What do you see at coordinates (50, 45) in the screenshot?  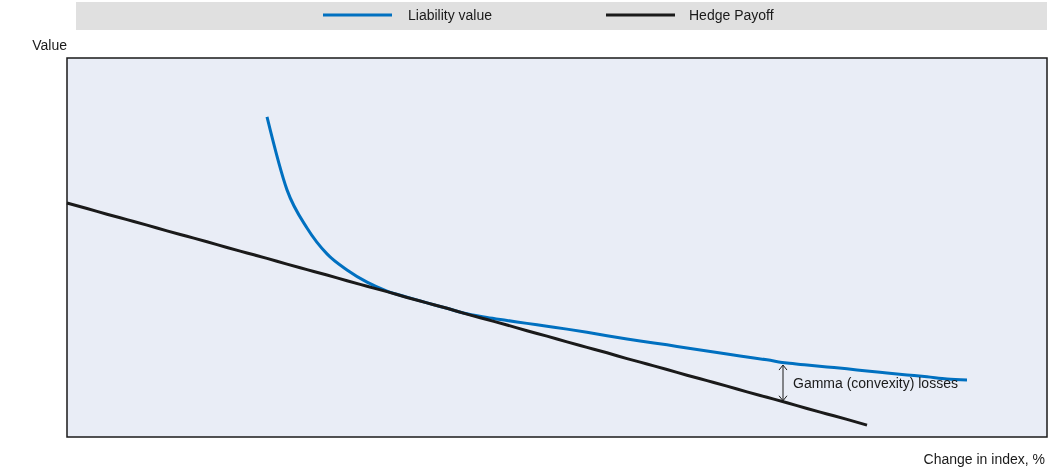 I see `y-axis-title: Value` at bounding box center [50, 45].